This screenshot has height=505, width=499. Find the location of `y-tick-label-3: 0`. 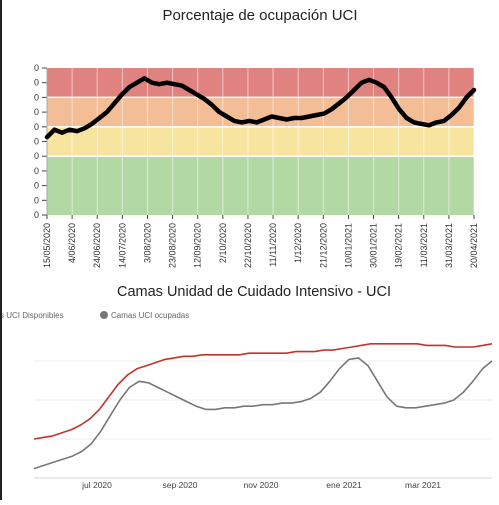

y-tick-label-3: 0 is located at coordinates (36, 171).